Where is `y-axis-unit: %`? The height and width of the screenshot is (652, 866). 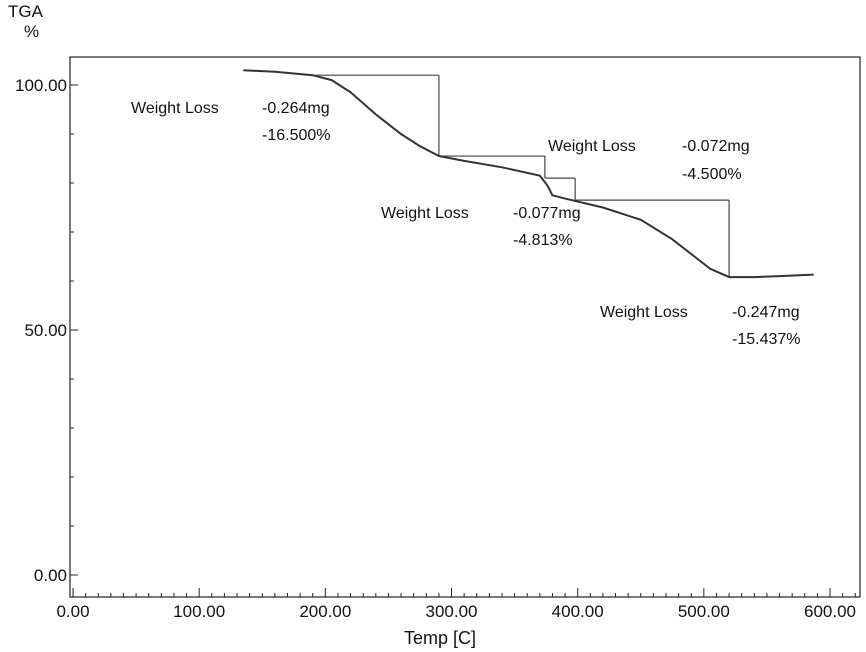 y-axis-unit: % is located at coordinates (32, 31).